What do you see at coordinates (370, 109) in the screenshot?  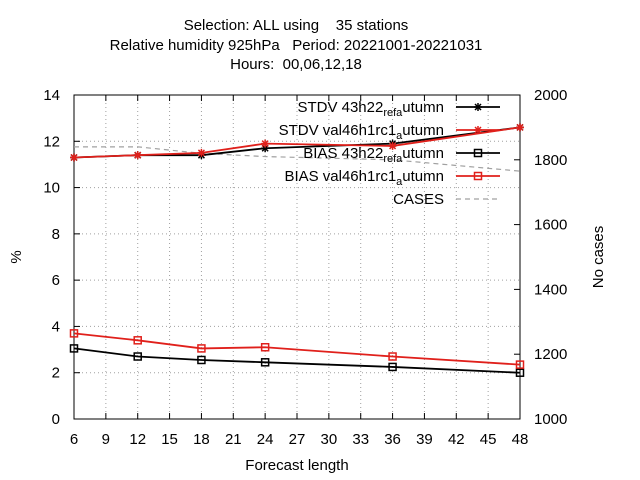 I see `legend-label: STDV 43h22refautumn` at bounding box center [370, 109].